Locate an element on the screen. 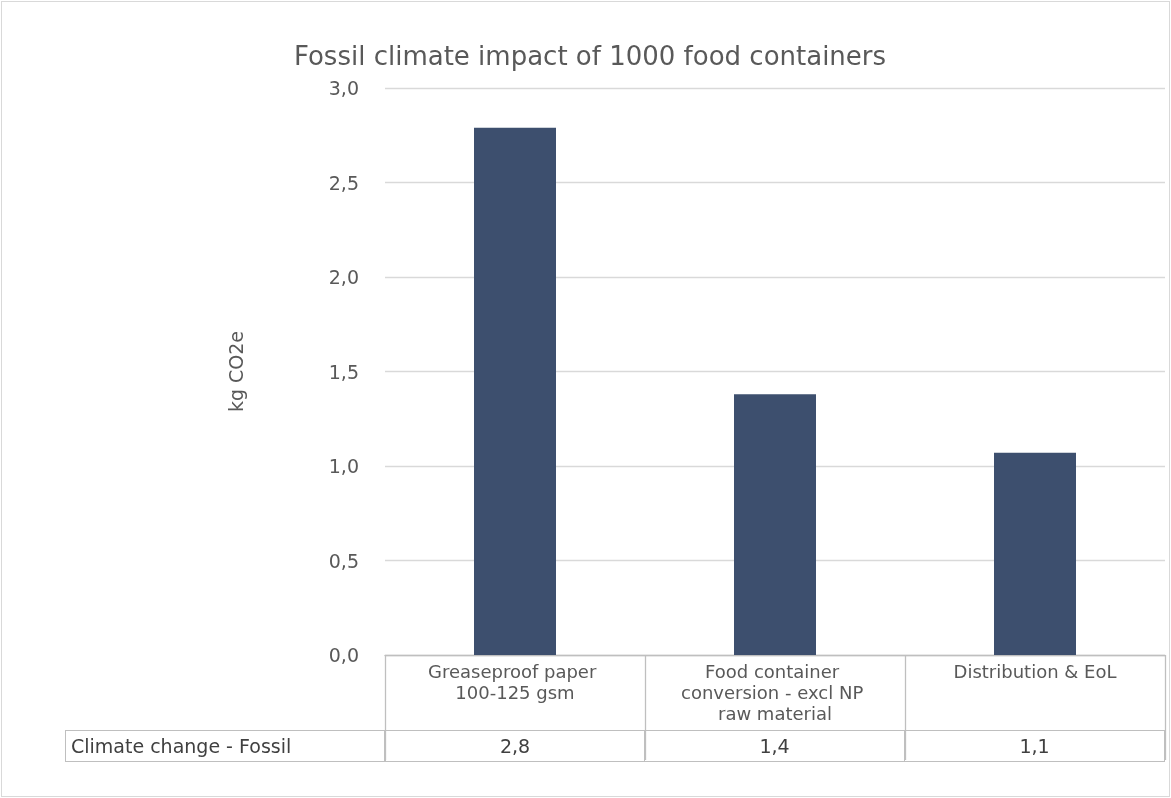  y-tick-label: 0,0 is located at coordinates (343, 655).